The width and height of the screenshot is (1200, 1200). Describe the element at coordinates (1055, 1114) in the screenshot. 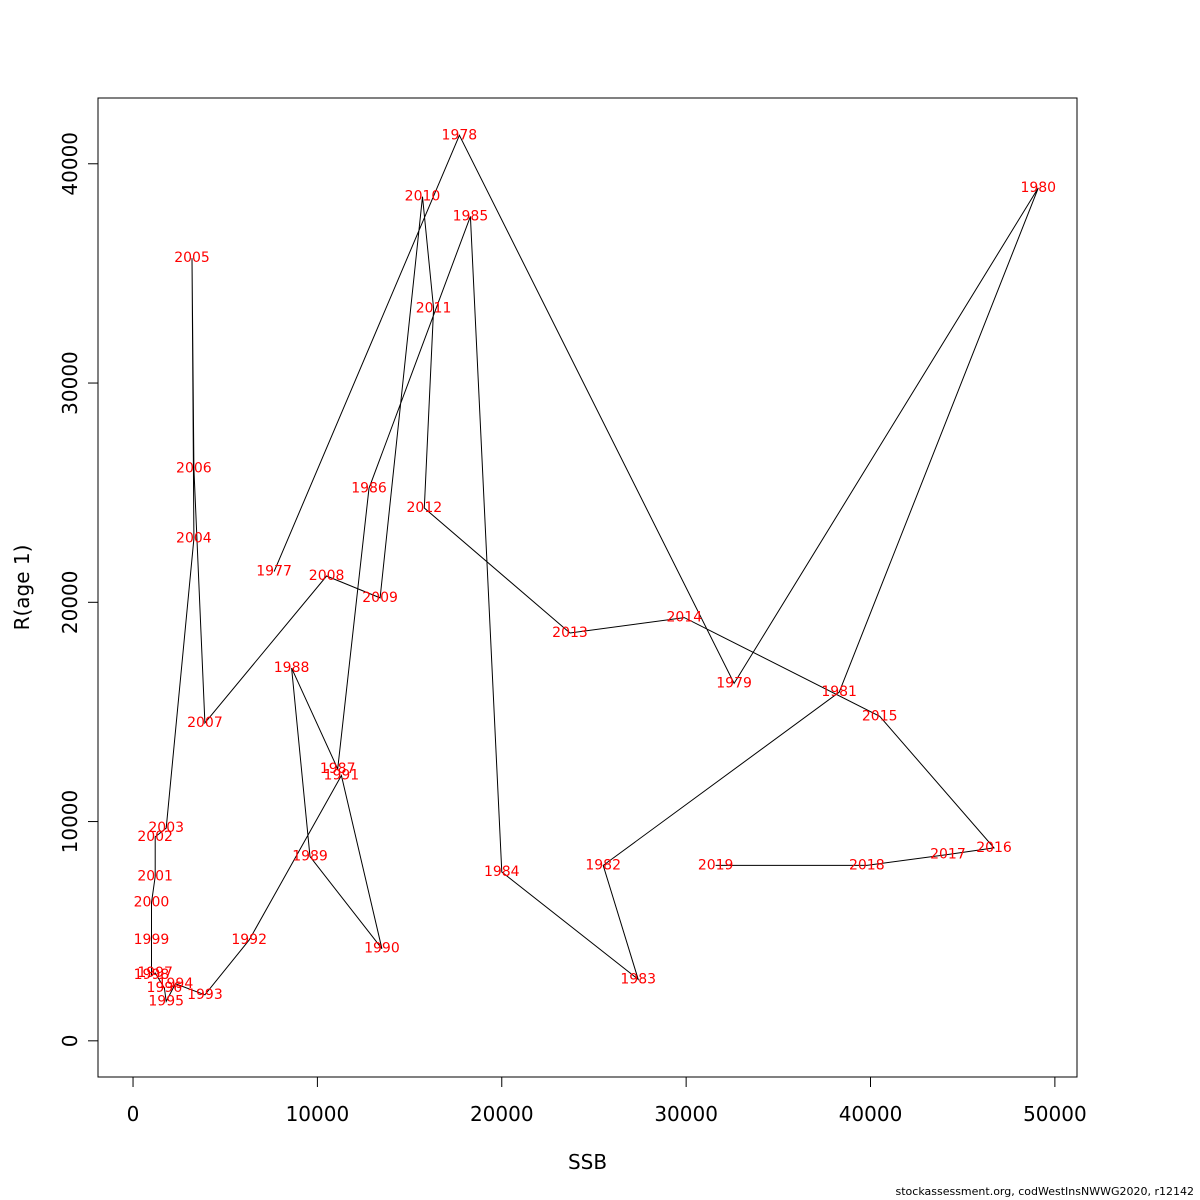

I see `x-tick-label: 50000` at that location.